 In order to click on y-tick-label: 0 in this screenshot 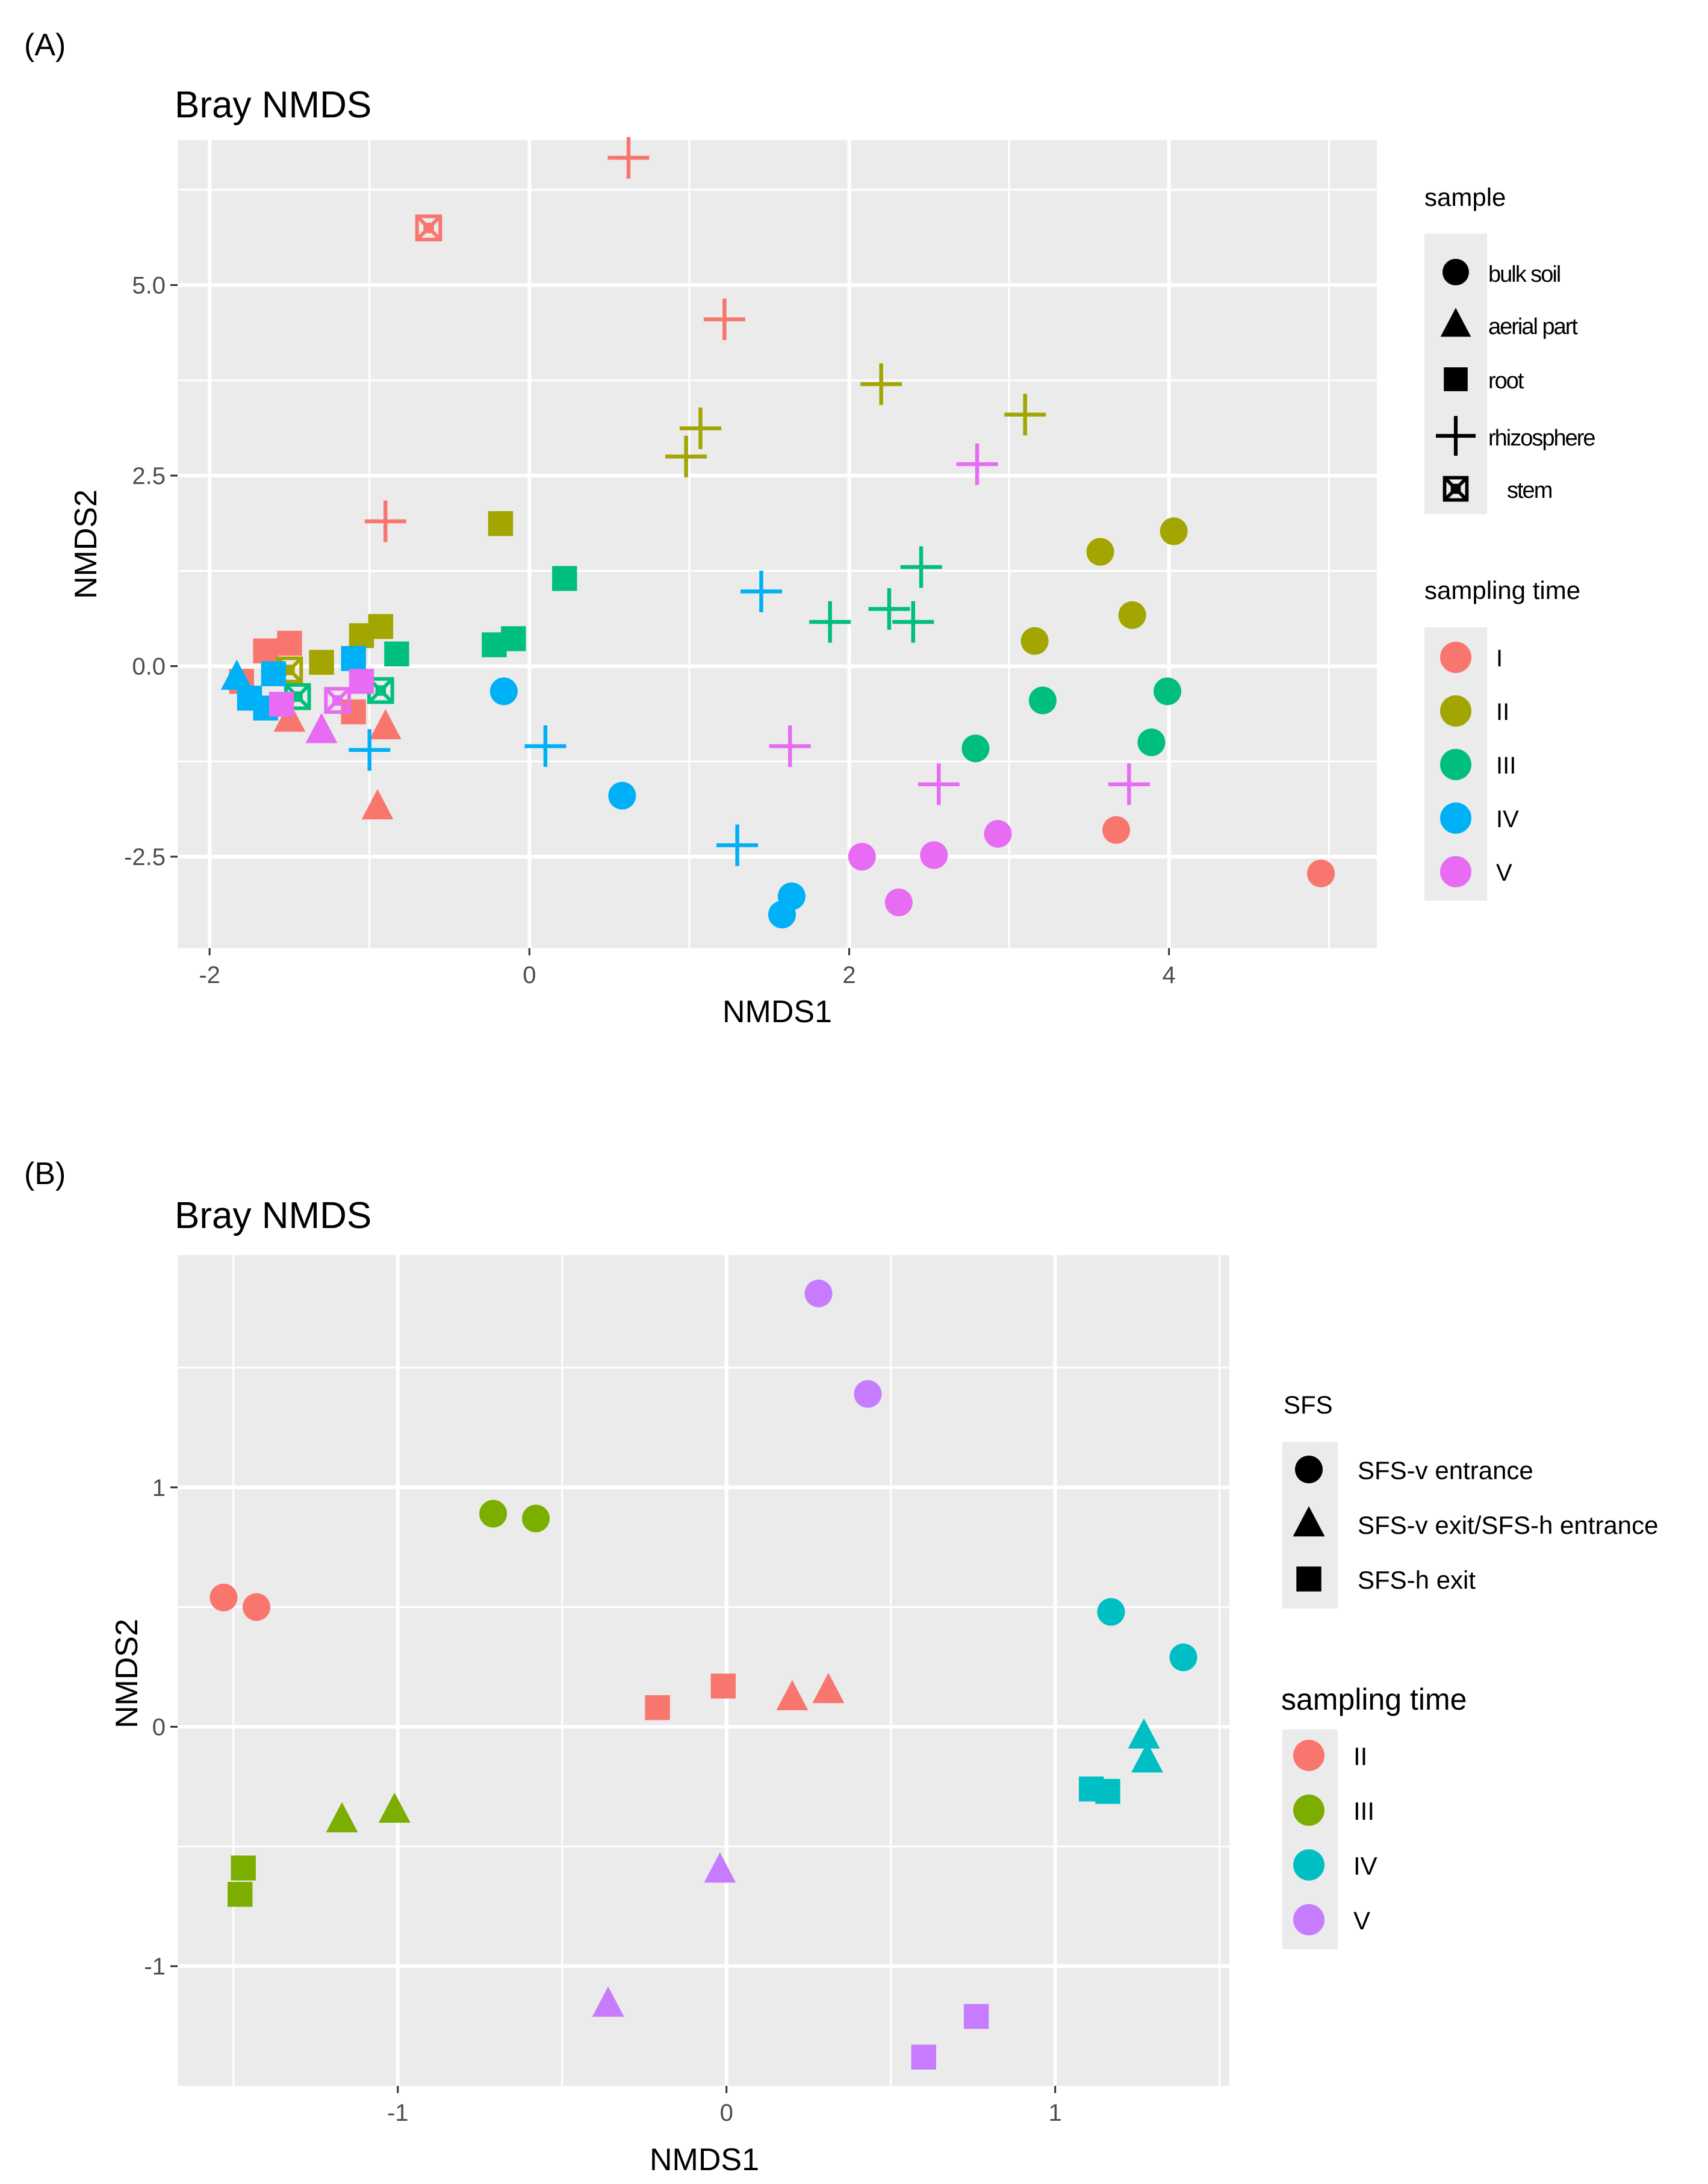, I will do `click(159, 1727)`.